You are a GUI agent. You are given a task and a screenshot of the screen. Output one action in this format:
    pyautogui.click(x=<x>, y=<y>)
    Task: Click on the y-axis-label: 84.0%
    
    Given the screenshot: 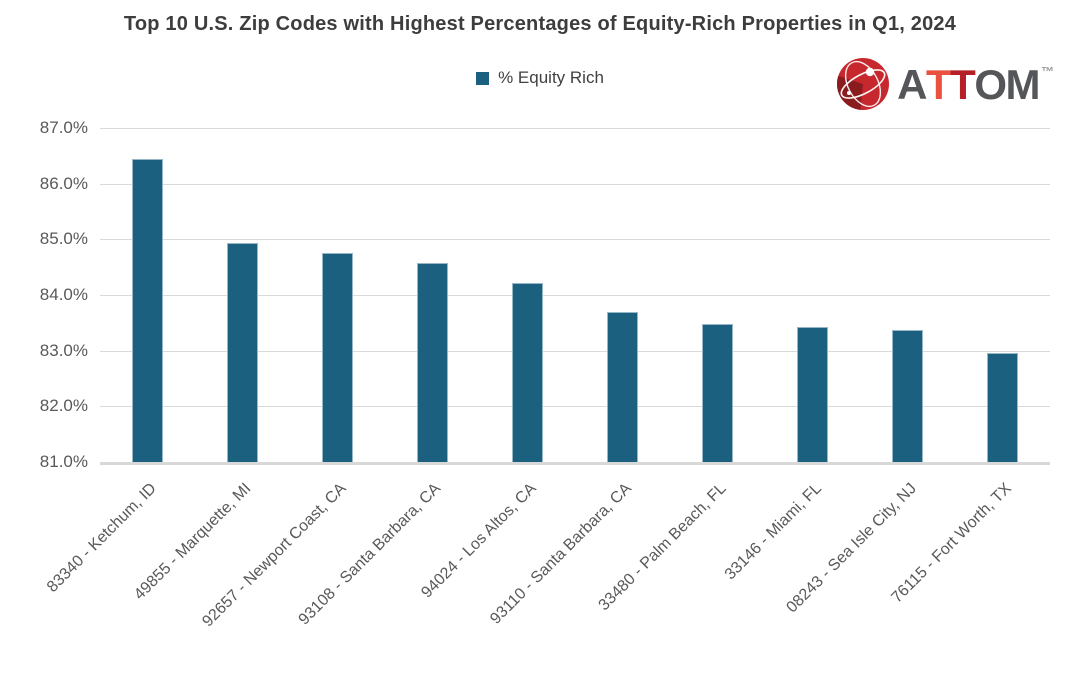 What is the action you would take?
    pyautogui.click(x=63, y=294)
    